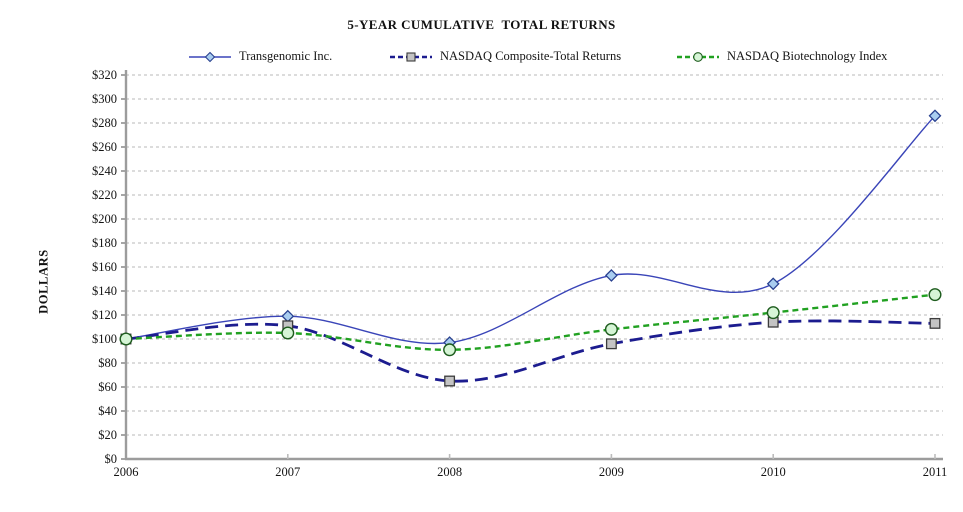 The width and height of the screenshot is (963, 512). I want to click on svg-text: $260, so click(104, 147).